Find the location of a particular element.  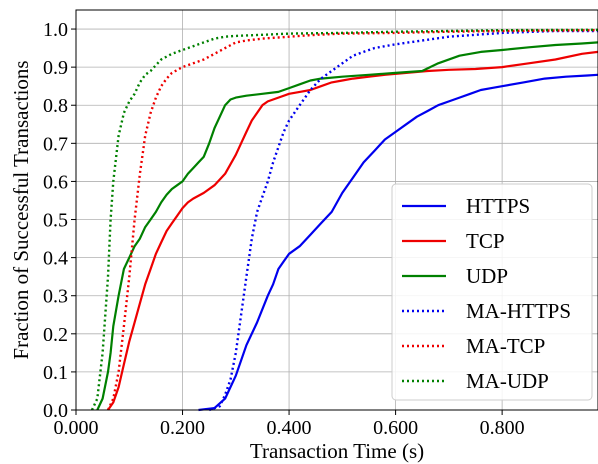

y-tick-label: 0.0 is located at coordinates (55, 411).